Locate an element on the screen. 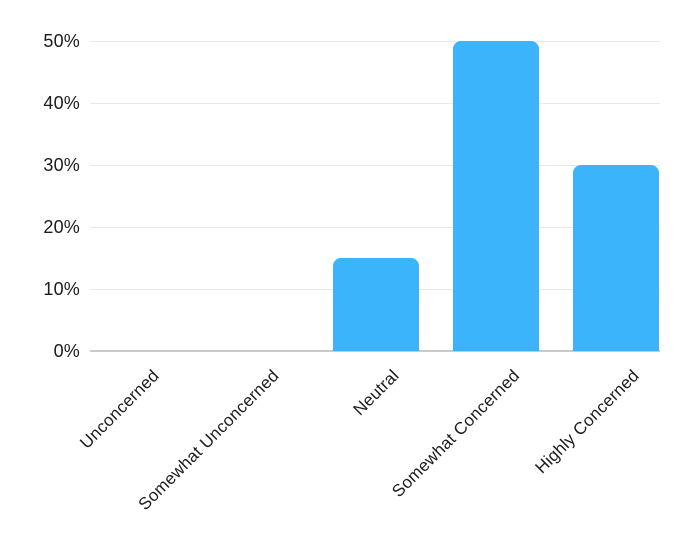 The image size is (700, 536). bar-highly-concerned is located at coordinates (615, 258).